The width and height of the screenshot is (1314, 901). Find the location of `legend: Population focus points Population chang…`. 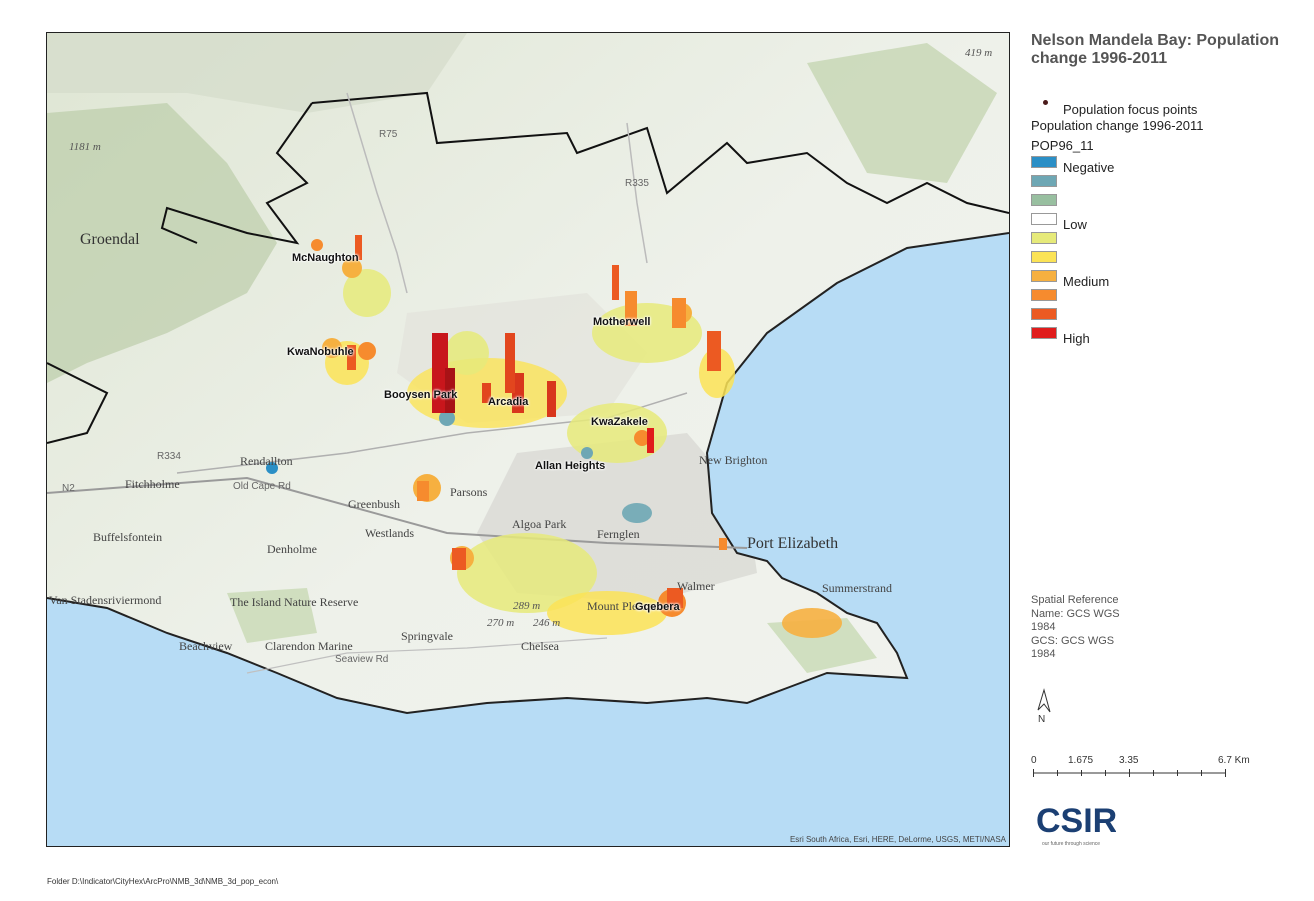

legend: Population focus points Population chang… is located at coordinates (1117, 221).